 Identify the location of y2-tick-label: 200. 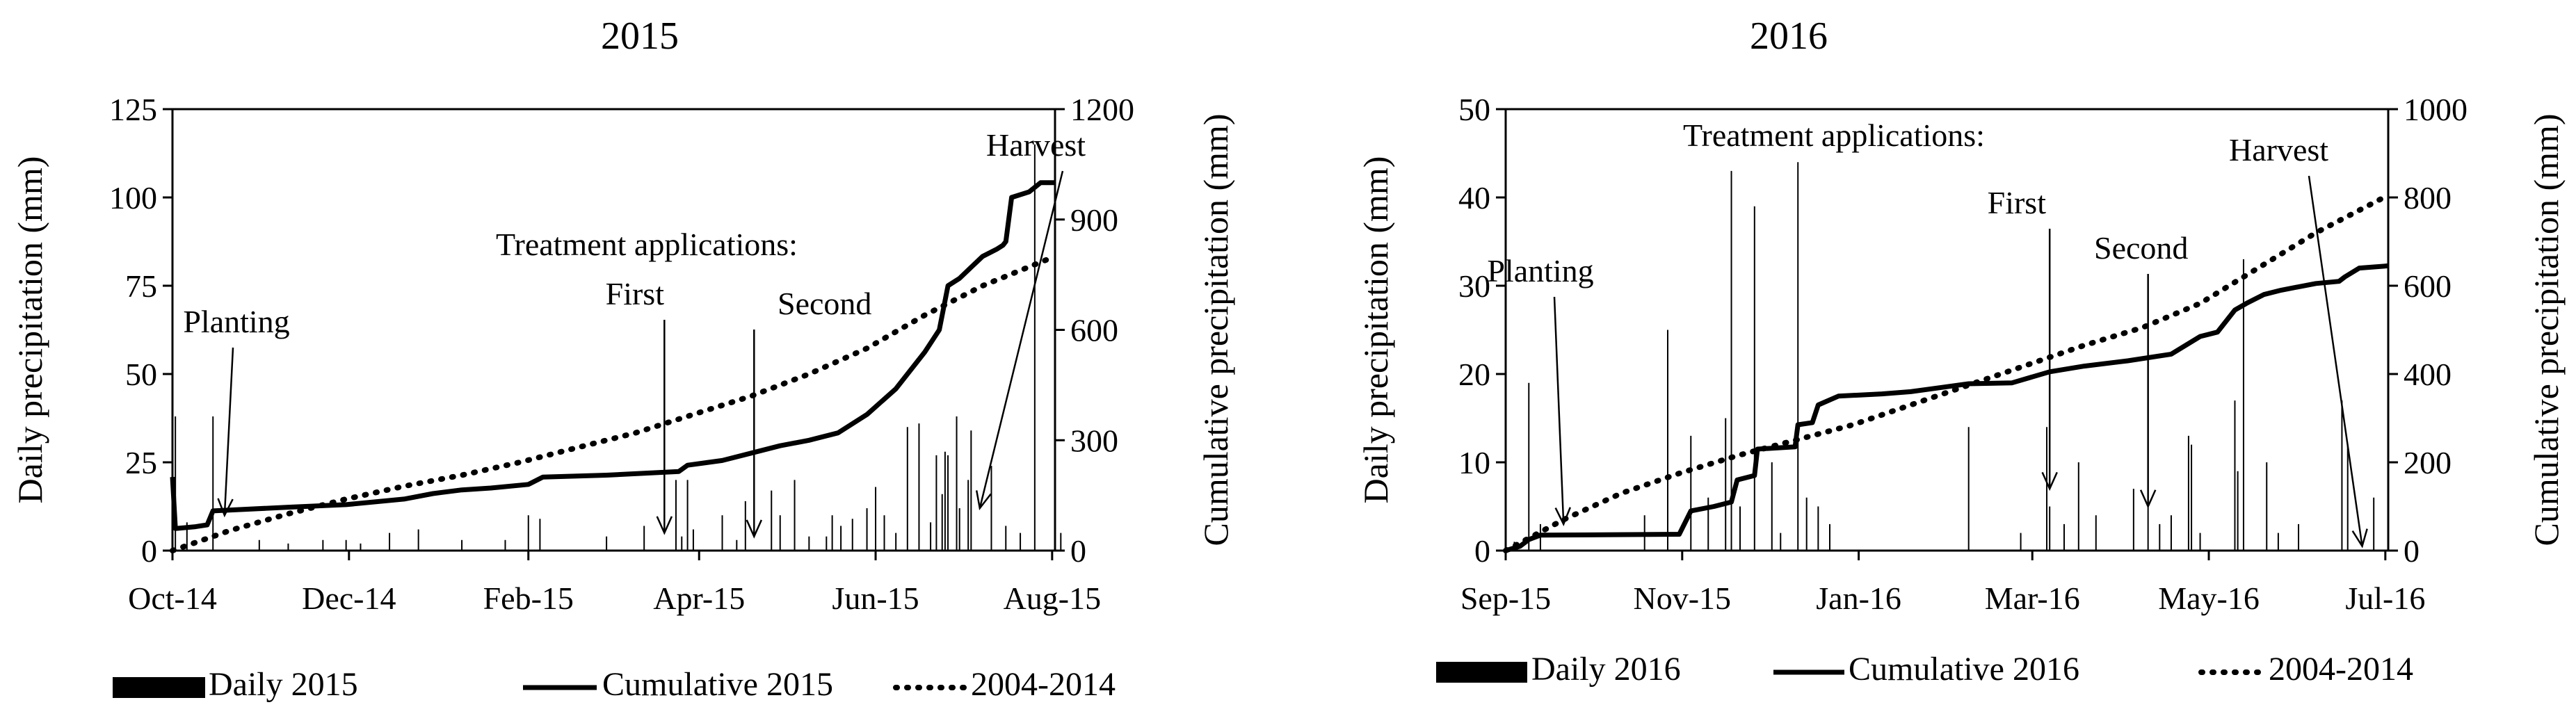
(2428, 462).